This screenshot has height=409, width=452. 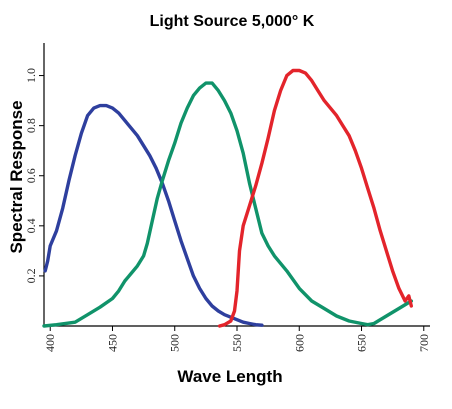 What do you see at coordinates (31, 125) in the screenshot?
I see `y-tick-label: 0.8` at bounding box center [31, 125].